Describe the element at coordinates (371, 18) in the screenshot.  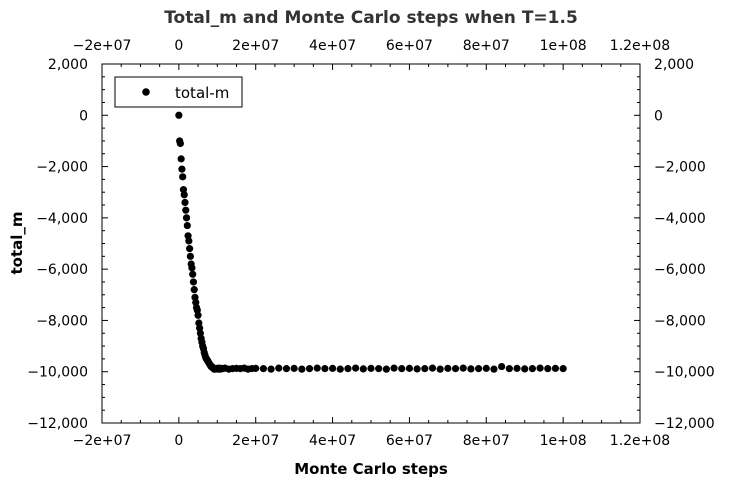
I see `chart-title: Total_m and Monte Carlo steps when T=1.5` at that location.